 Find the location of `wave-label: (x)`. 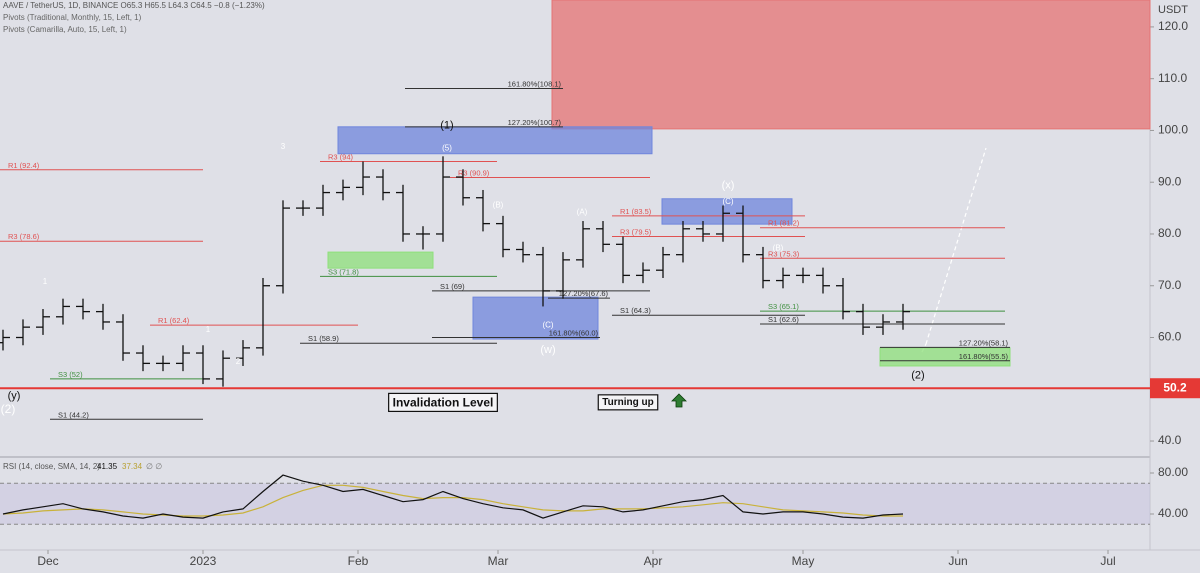

wave-label: (x) is located at coordinates (728, 186).